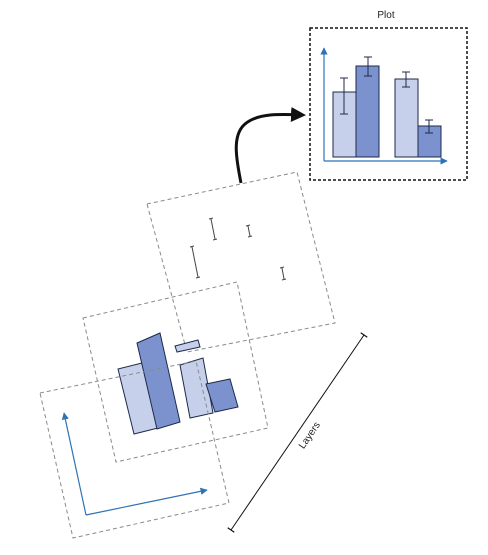 The width and height of the screenshot is (488, 555). Describe the element at coordinates (310, 435) in the screenshot. I see `layers-label: Layers` at that location.